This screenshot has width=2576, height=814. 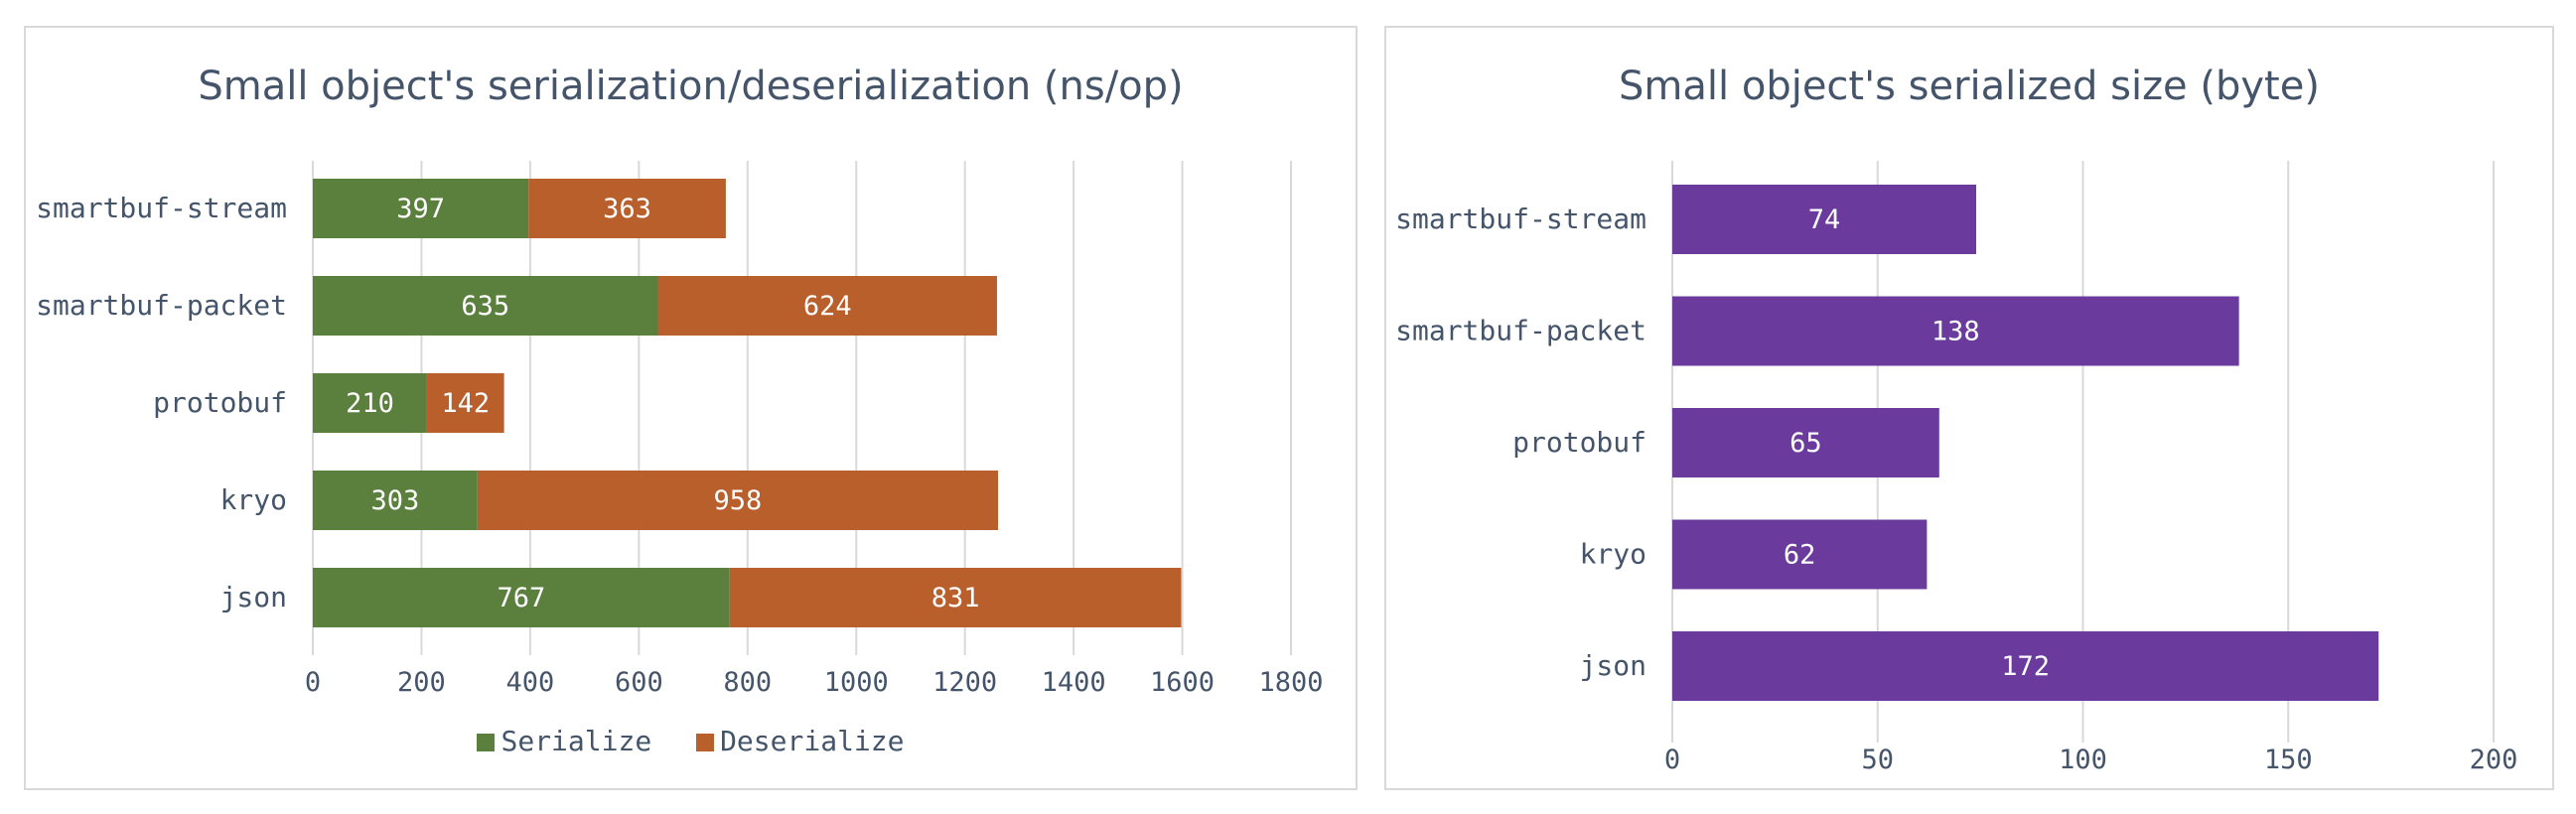 I want to click on x-tick-label: 1000, so click(x=856, y=682).